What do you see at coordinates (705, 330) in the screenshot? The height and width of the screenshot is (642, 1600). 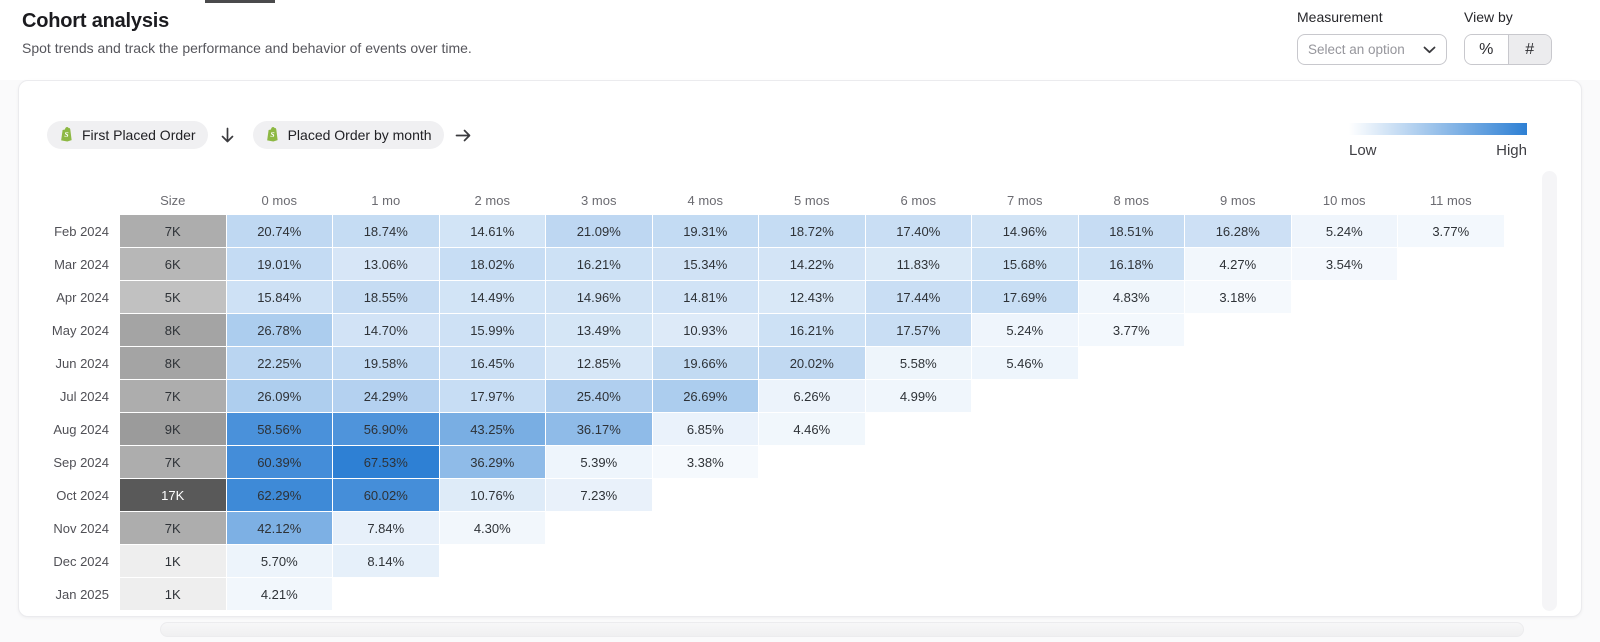 I see `heatmap-cell: 10.93%` at bounding box center [705, 330].